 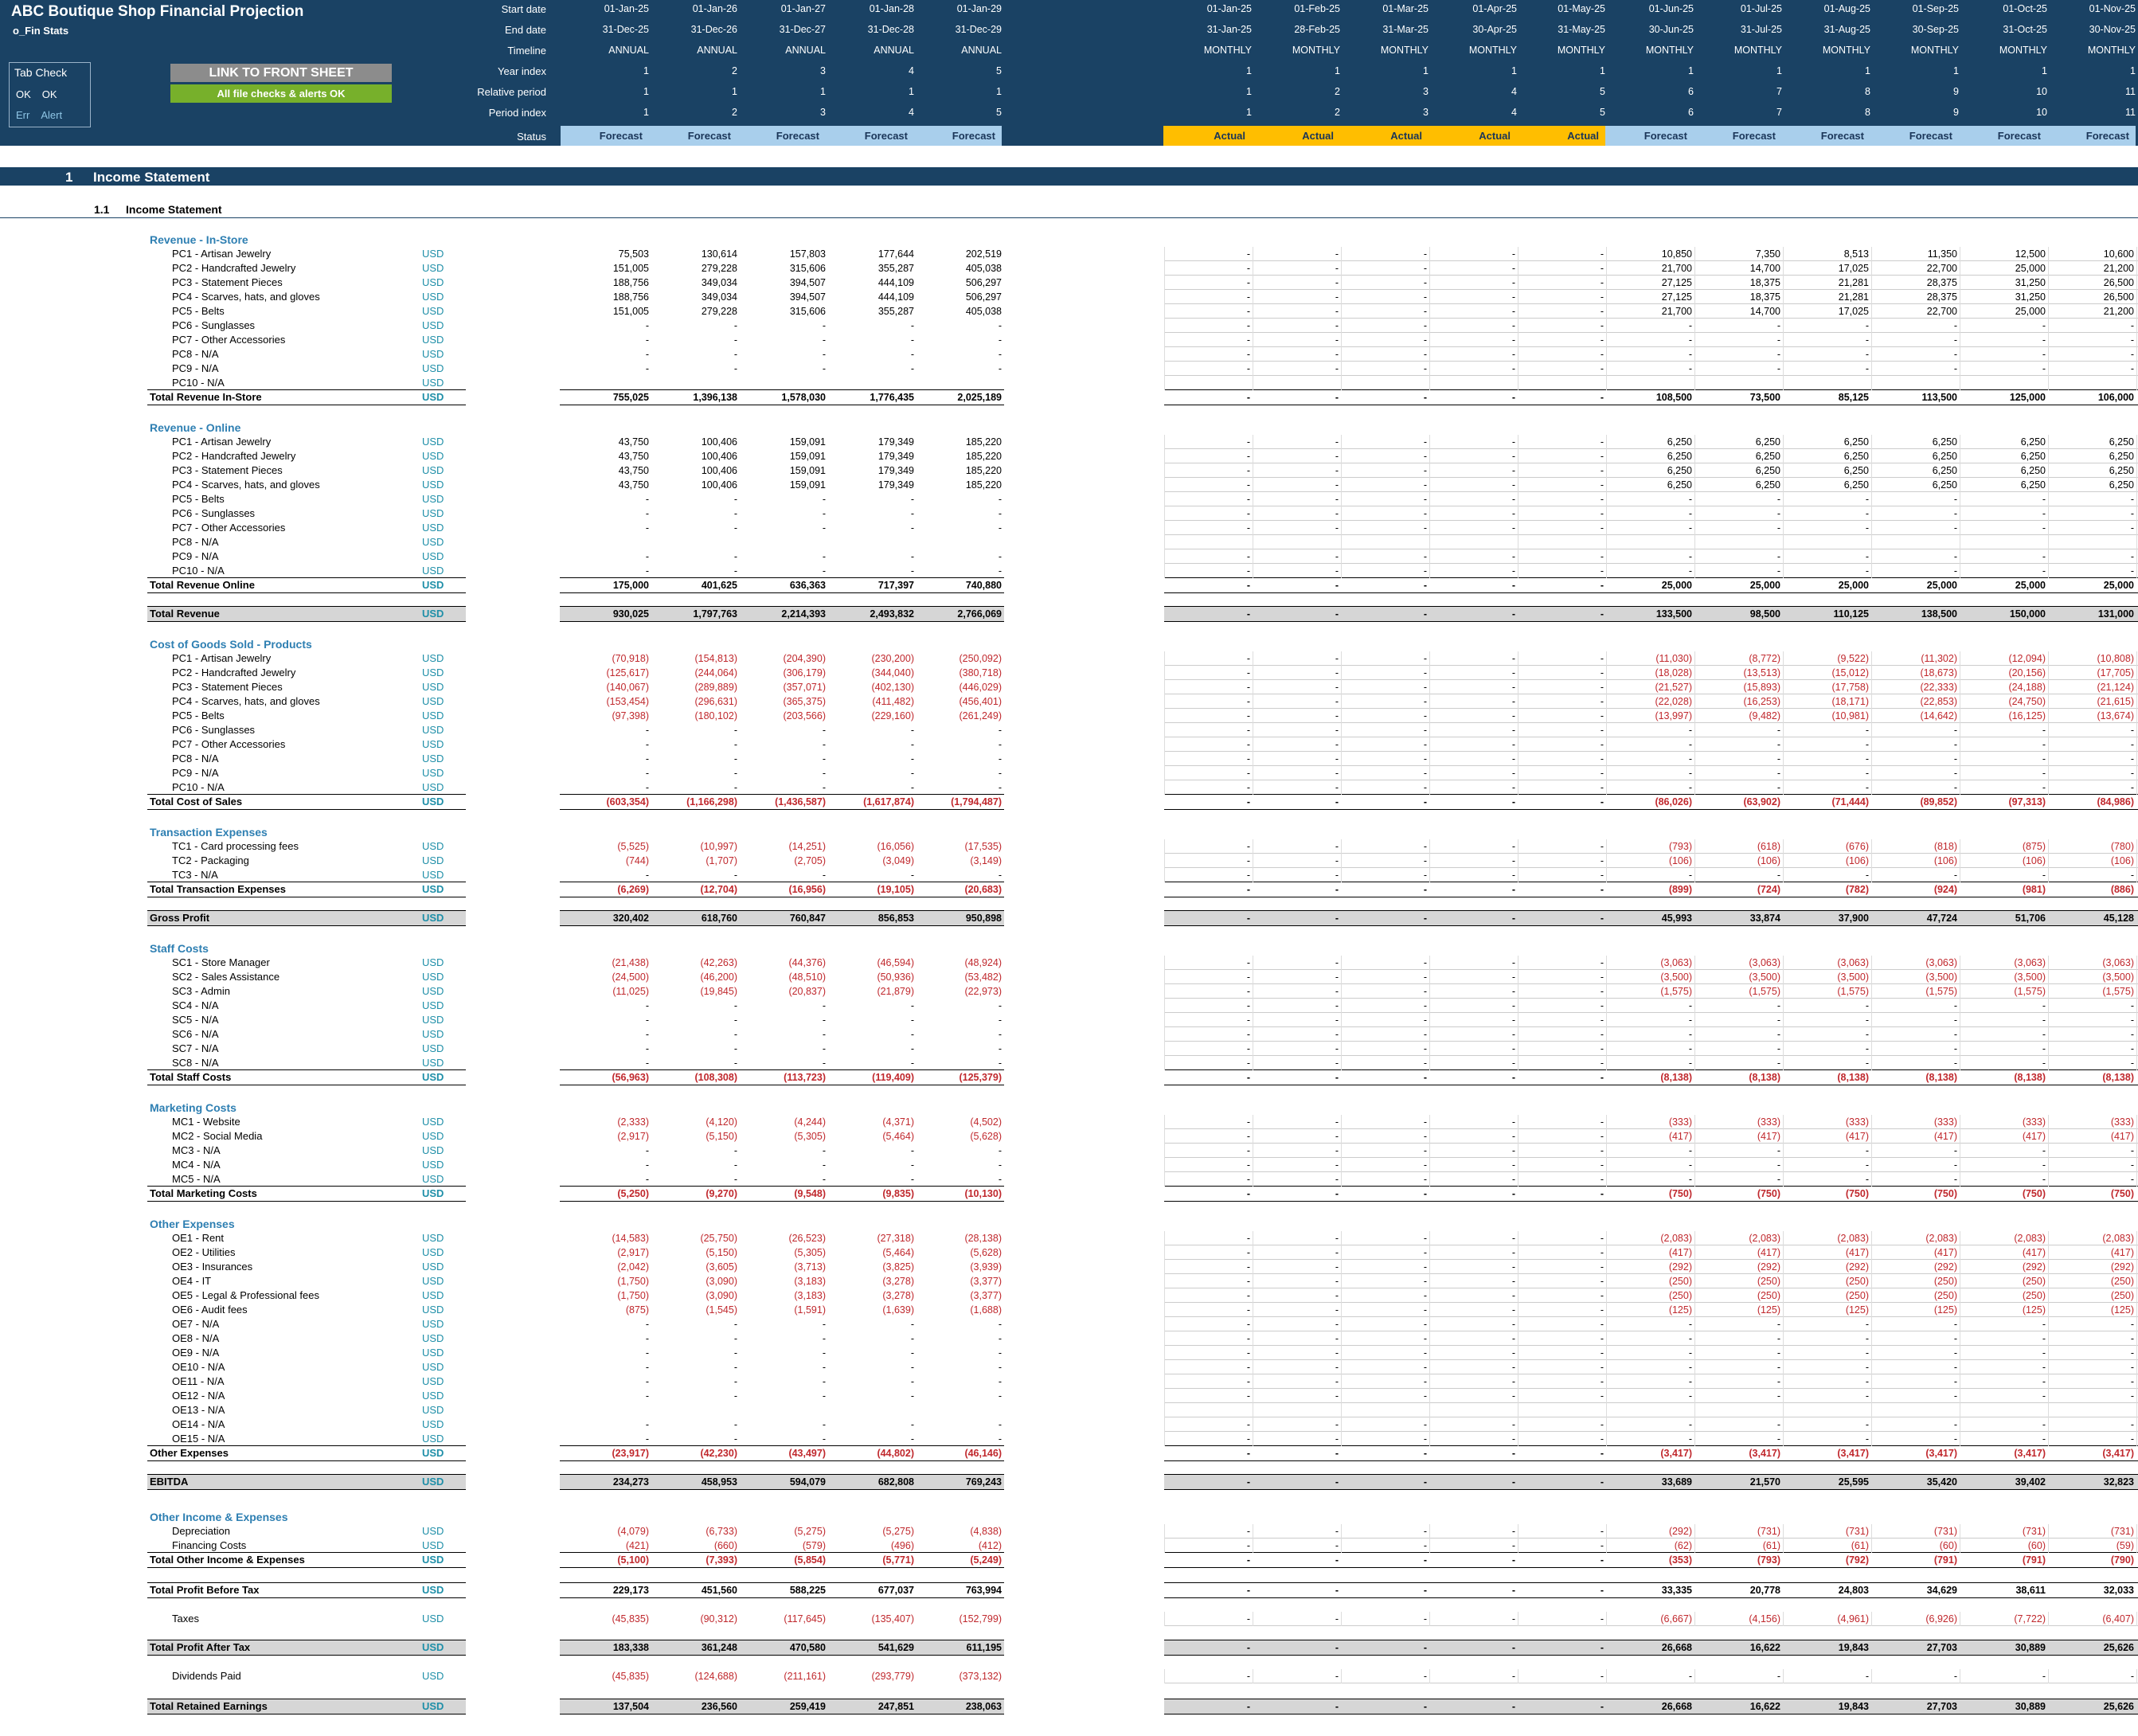 I want to click on annual-cell: (5,305), so click(x=810, y=1136).